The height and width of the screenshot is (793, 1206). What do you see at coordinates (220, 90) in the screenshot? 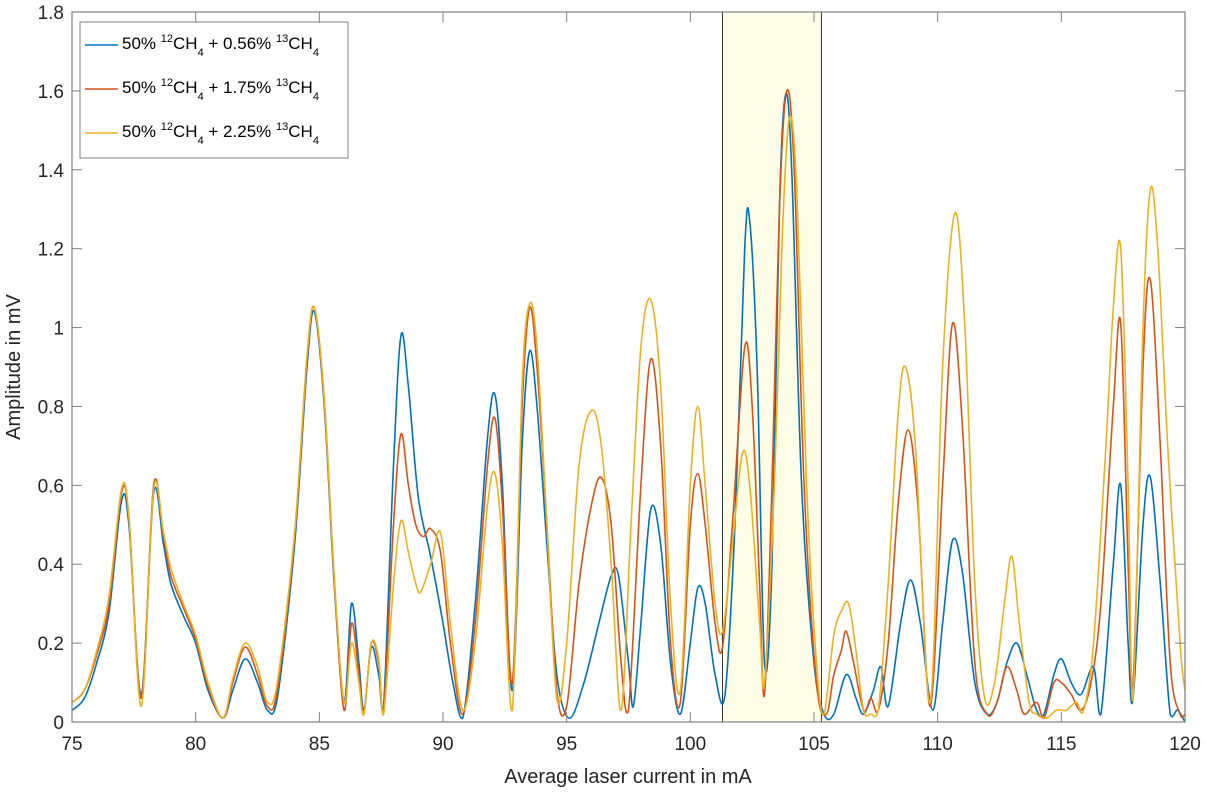
I see `legend-label: 50% 12CH4 + 1.75% 13CH4` at bounding box center [220, 90].